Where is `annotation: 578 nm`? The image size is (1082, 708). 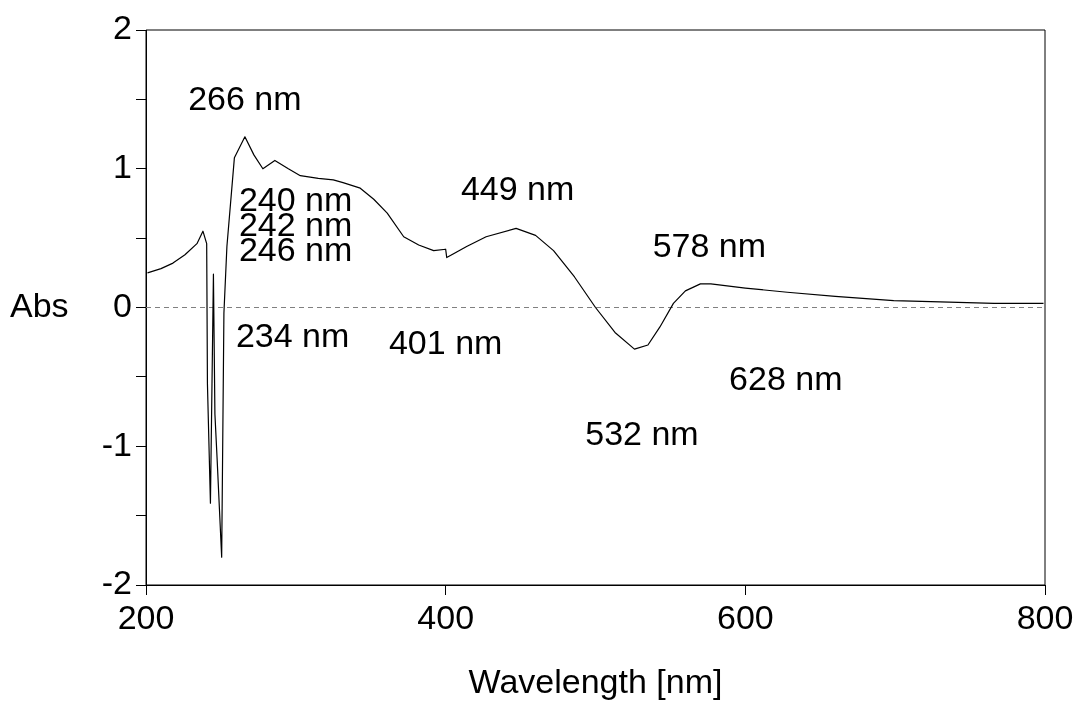 annotation: 578 nm is located at coordinates (709, 245).